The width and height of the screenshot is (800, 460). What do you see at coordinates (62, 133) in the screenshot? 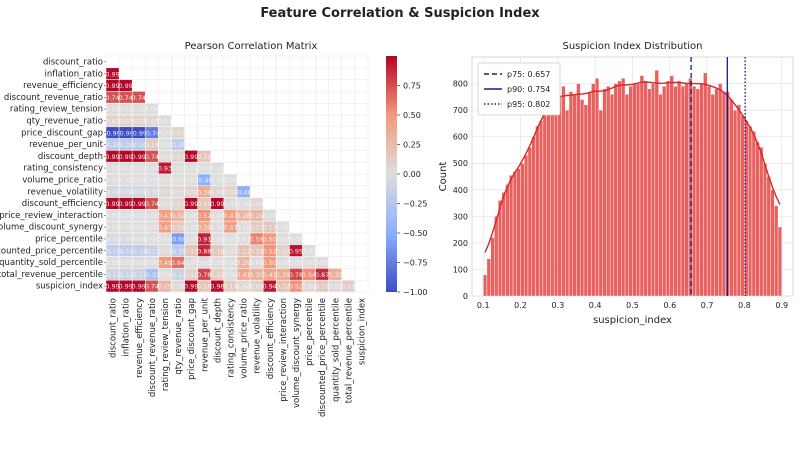
I see `heatmap-row-label: price_discount_gap` at bounding box center [62, 133].